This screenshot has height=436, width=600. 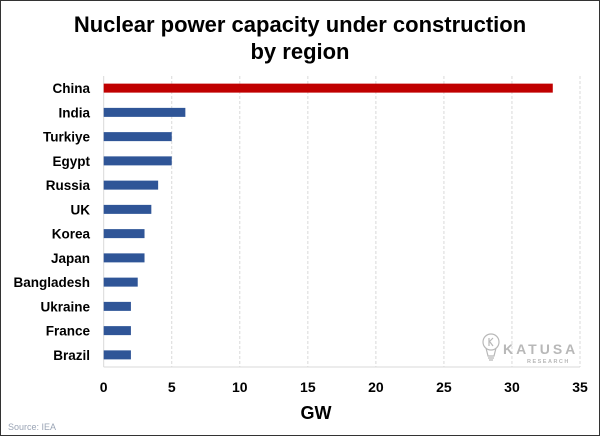 What do you see at coordinates (580, 387) in the screenshot?
I see `x-tick-label: 35` at bounding box center [580, 387].